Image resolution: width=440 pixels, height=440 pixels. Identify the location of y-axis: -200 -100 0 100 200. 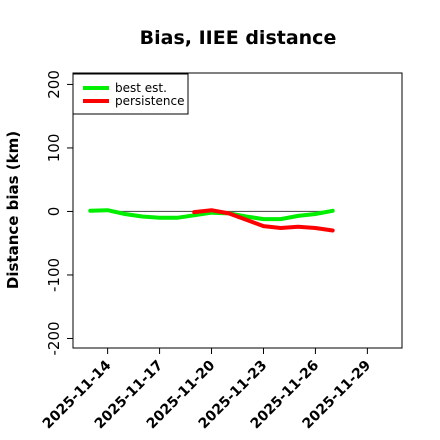
(59, 212).